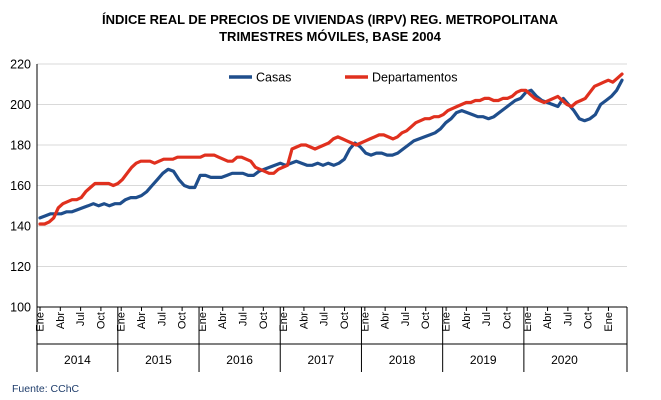 The image size is (661, 400). I want to click on x-tick-label-7: Oct, so click(183, 320).